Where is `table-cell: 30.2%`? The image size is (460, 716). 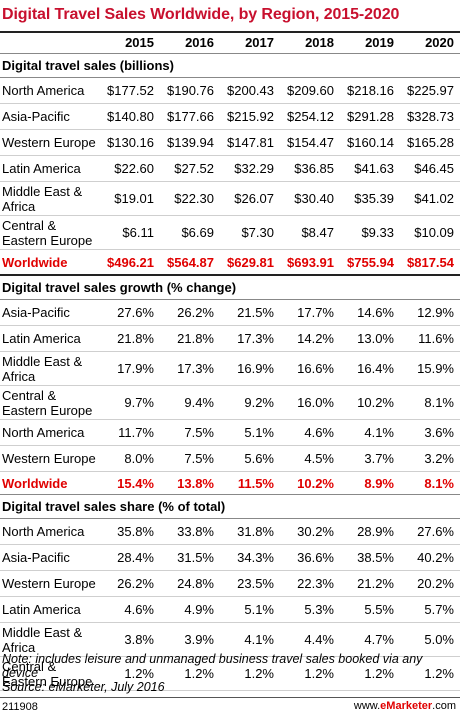
table-cell: 30.2% is located at coordinates (310, 531).